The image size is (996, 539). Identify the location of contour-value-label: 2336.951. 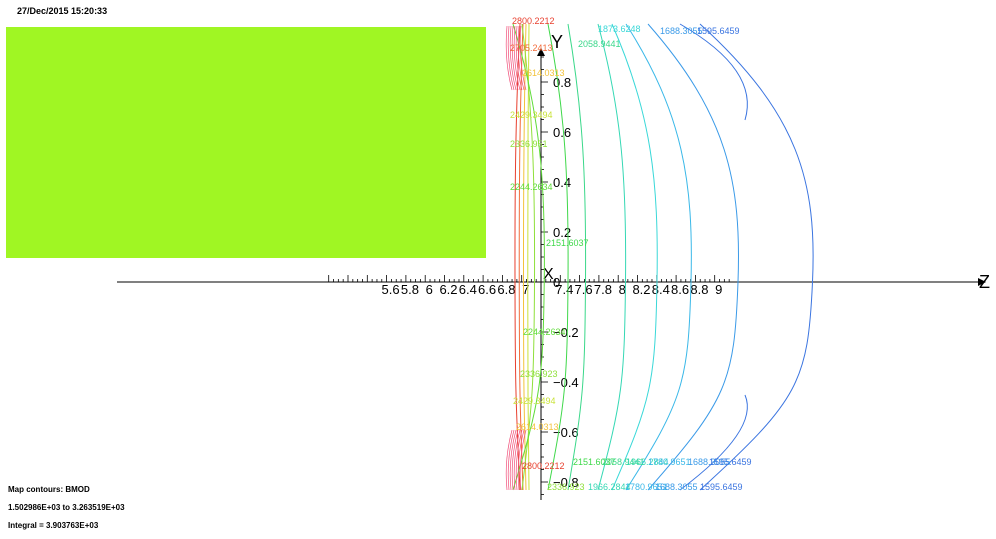
(529, 144).